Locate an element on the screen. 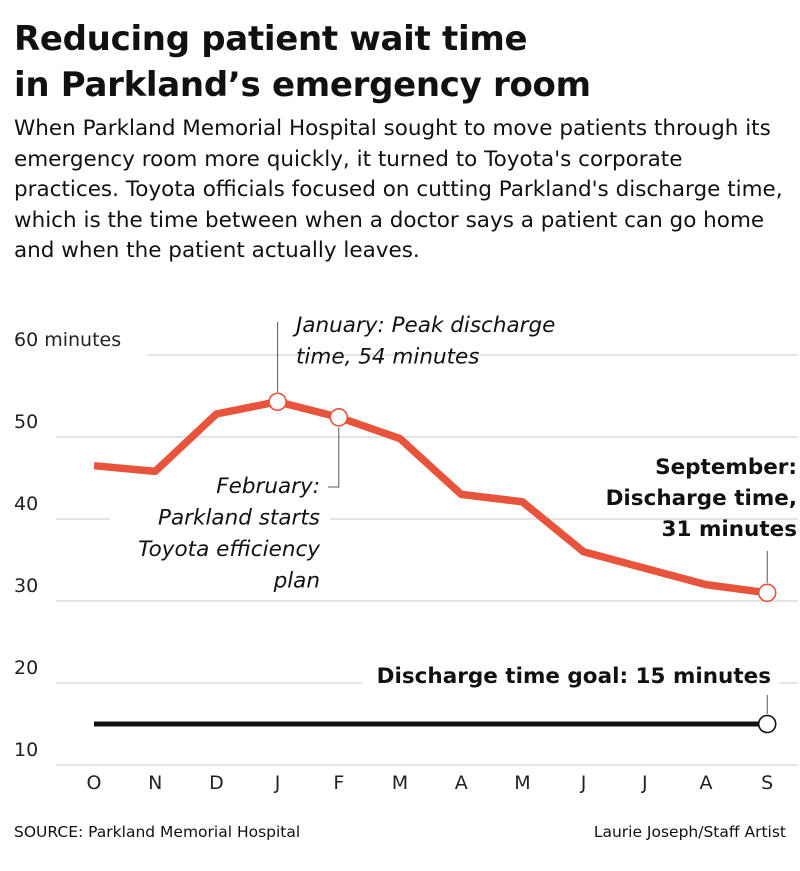 This screenshot has height=871, width=800. x-tick-label: O is located at coordinates (94, 783).